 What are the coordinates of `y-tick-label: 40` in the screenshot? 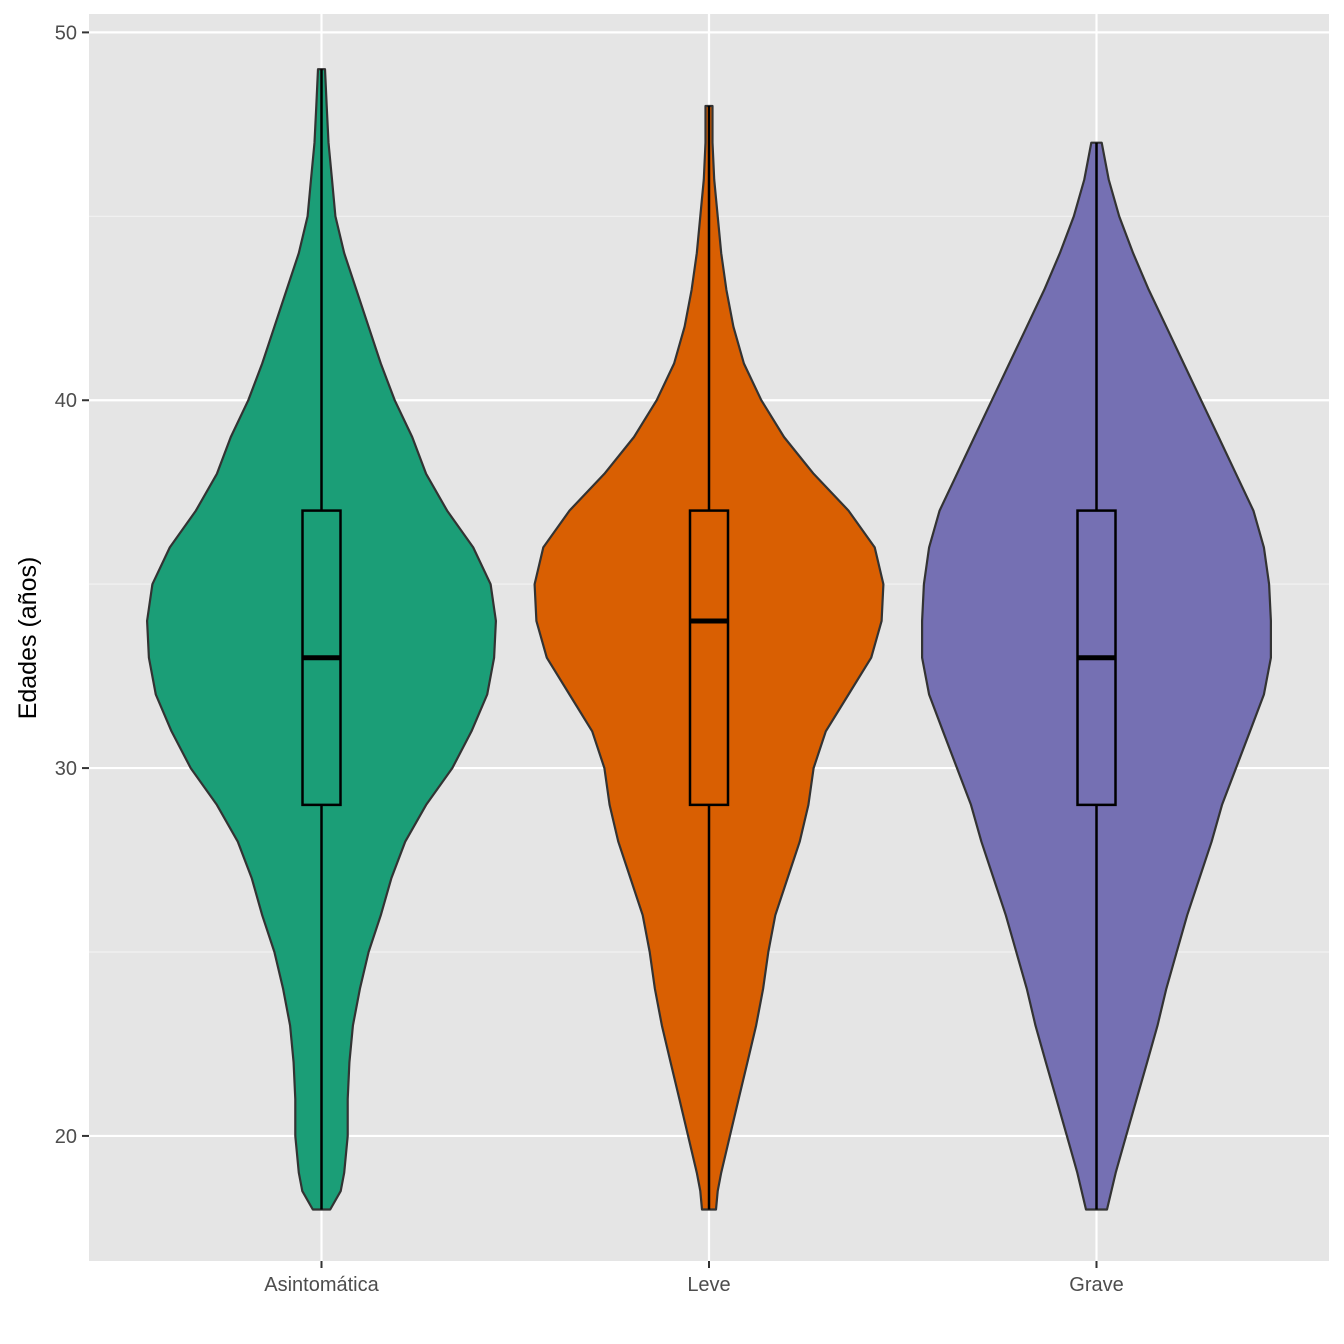 It's located at (66, 401).